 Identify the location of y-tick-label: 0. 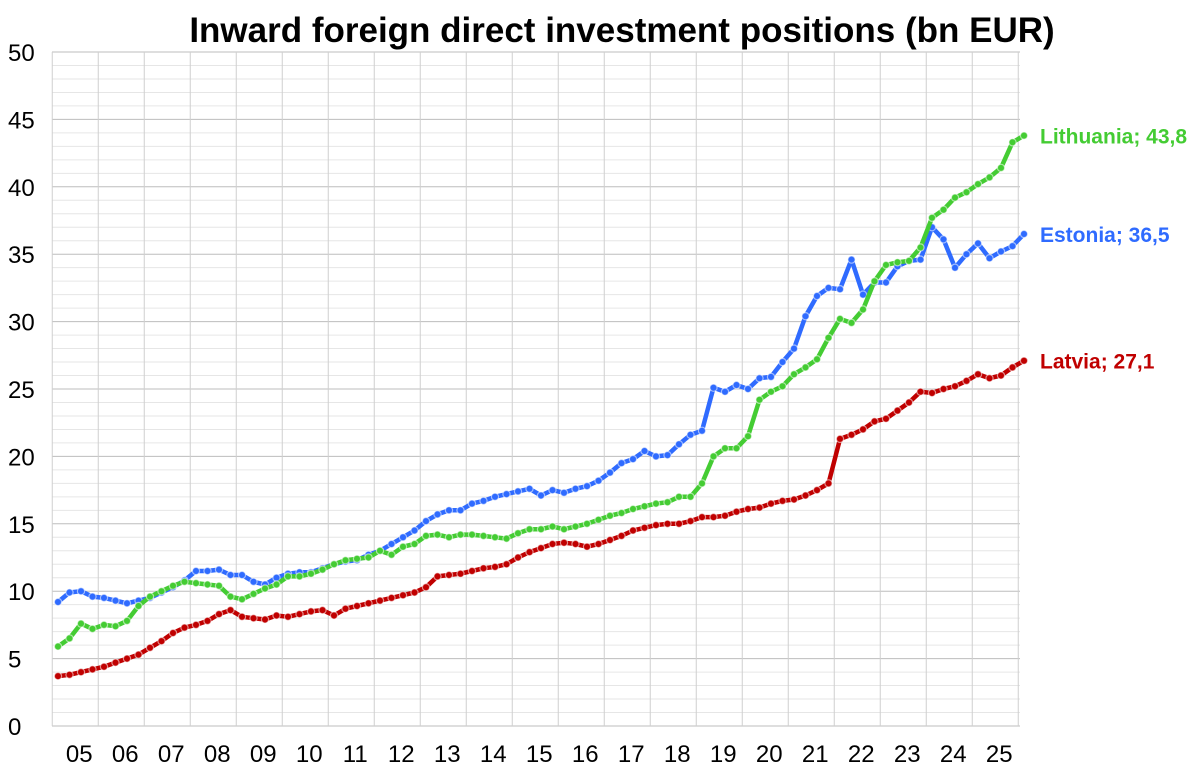
(14, 727).